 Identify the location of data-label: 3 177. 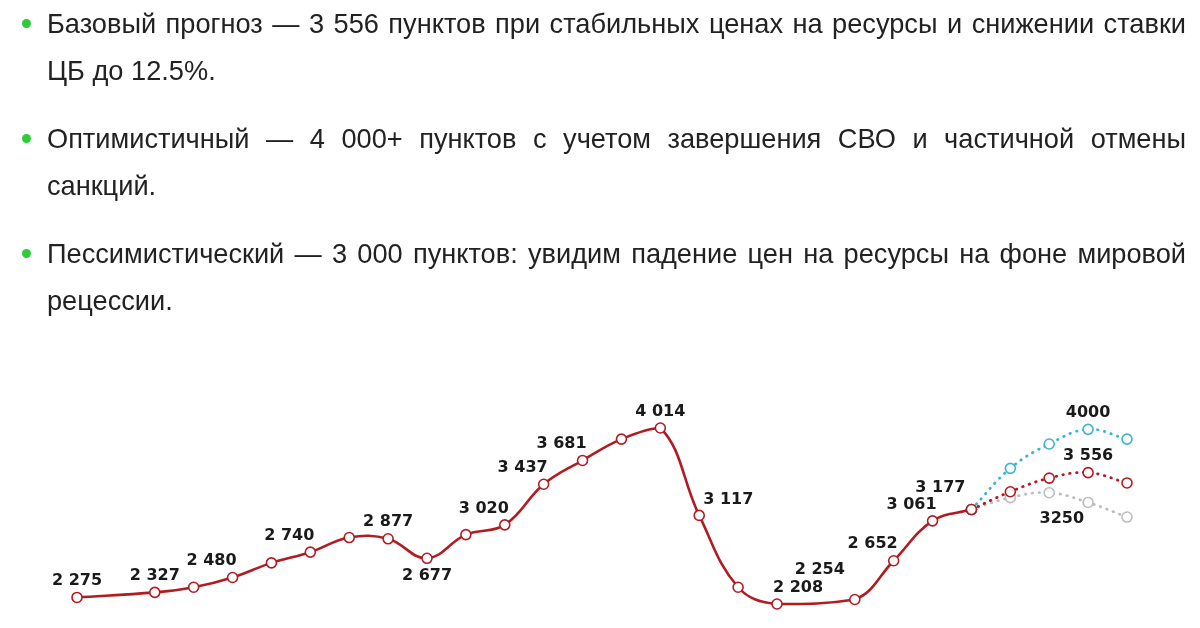
(940, 486).